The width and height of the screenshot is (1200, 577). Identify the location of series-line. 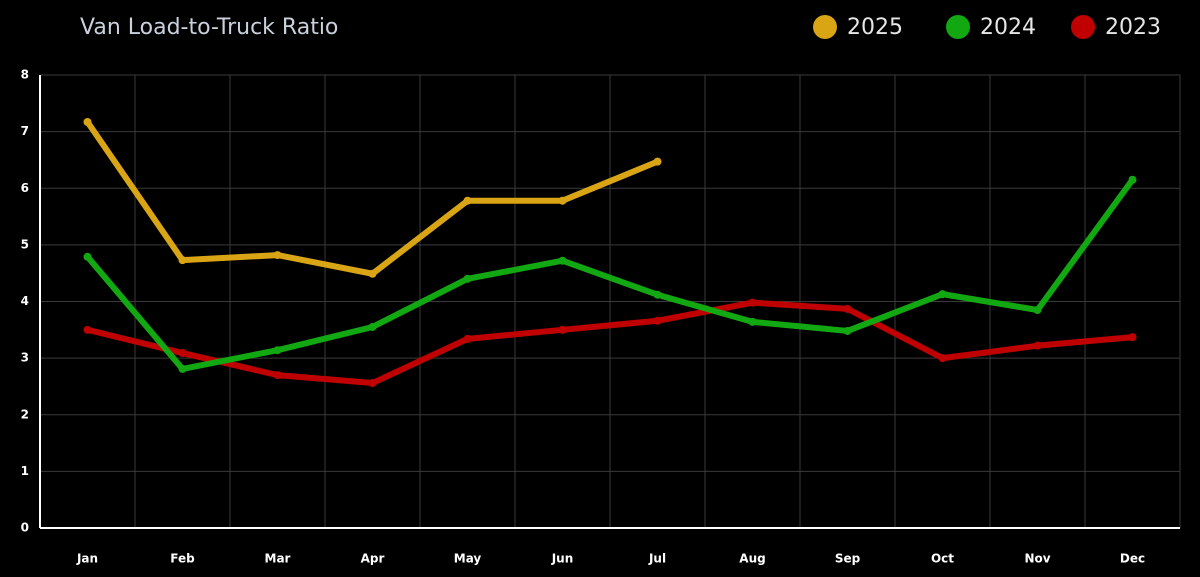
(610, 343).